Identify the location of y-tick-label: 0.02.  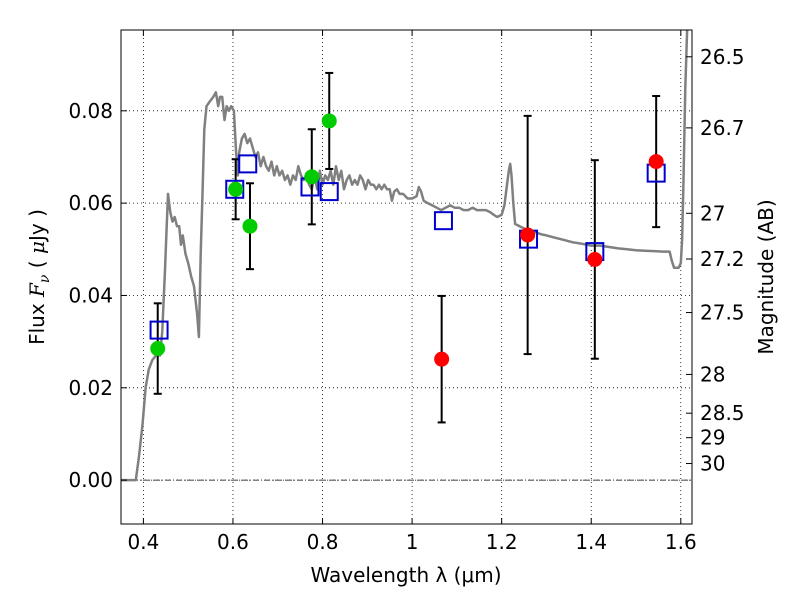
(90, 388).